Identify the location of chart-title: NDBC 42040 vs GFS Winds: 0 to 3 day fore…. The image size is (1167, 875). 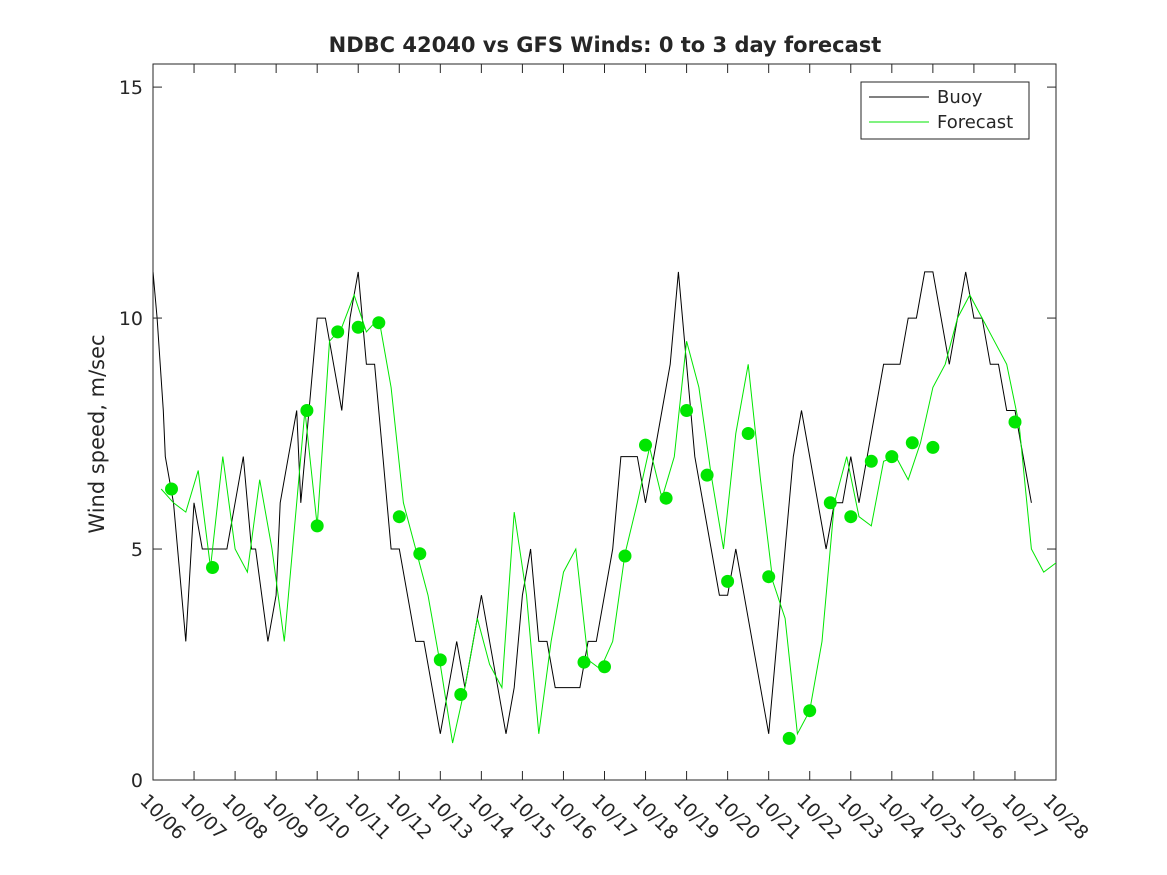
(605, 45).